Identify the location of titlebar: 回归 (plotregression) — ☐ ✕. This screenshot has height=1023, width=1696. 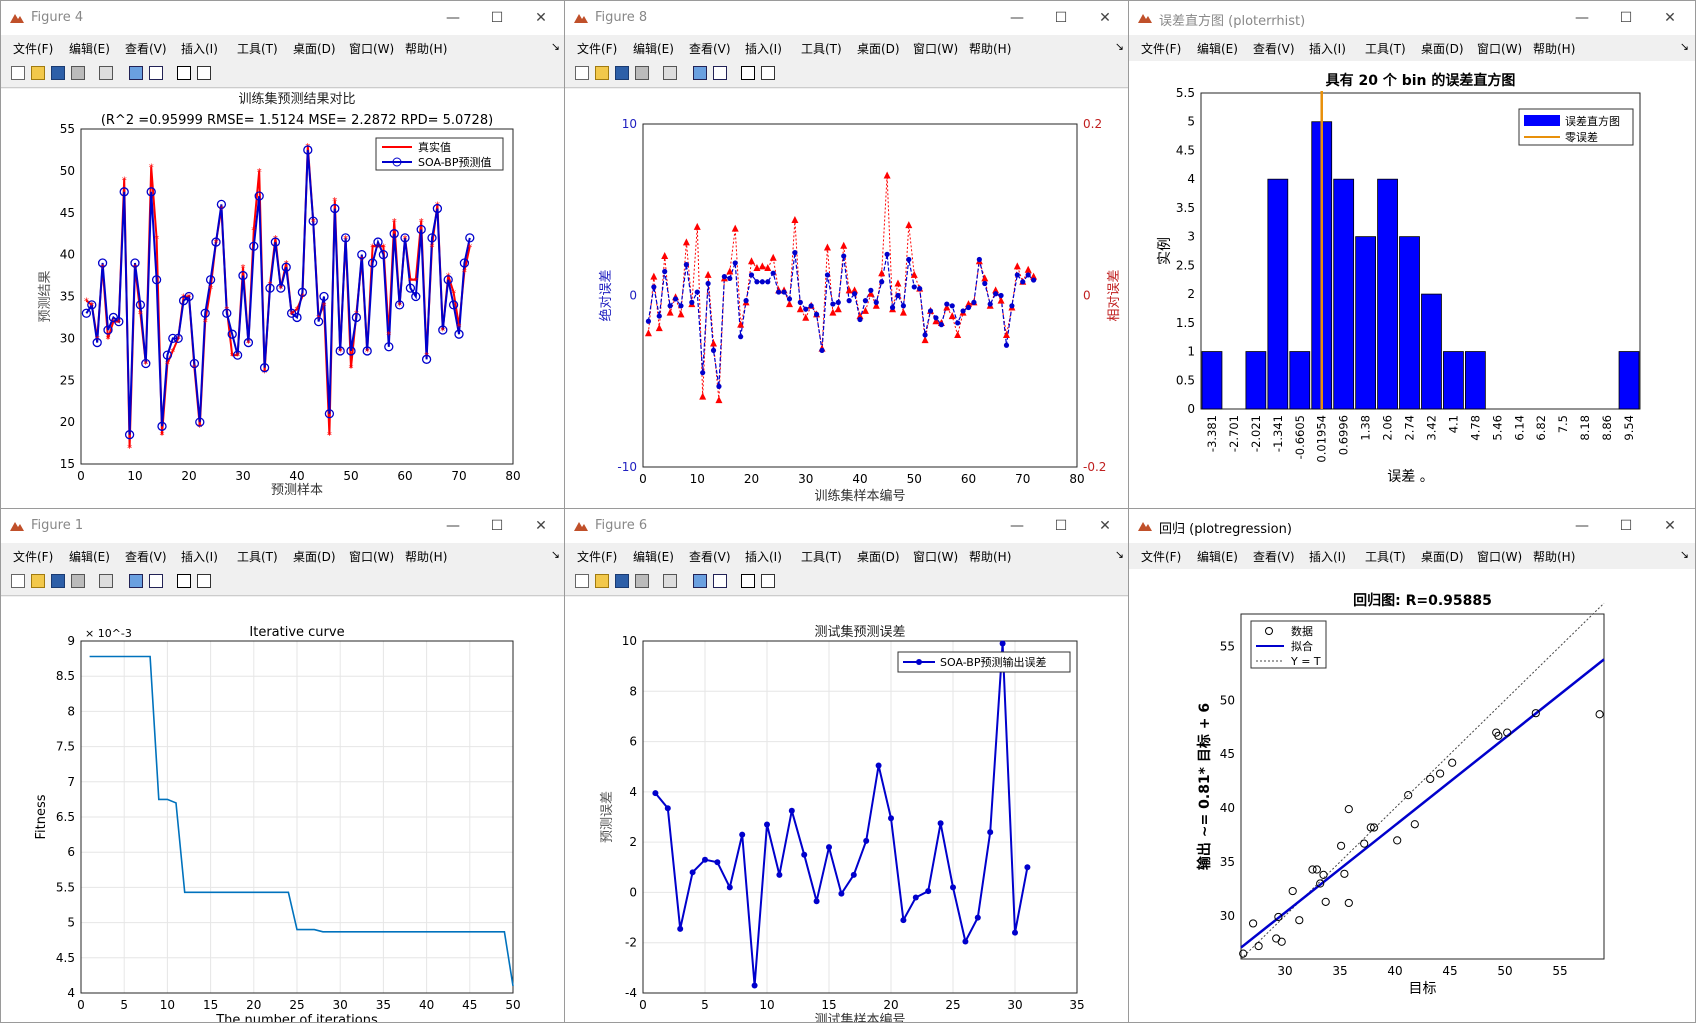
(1412, 526).